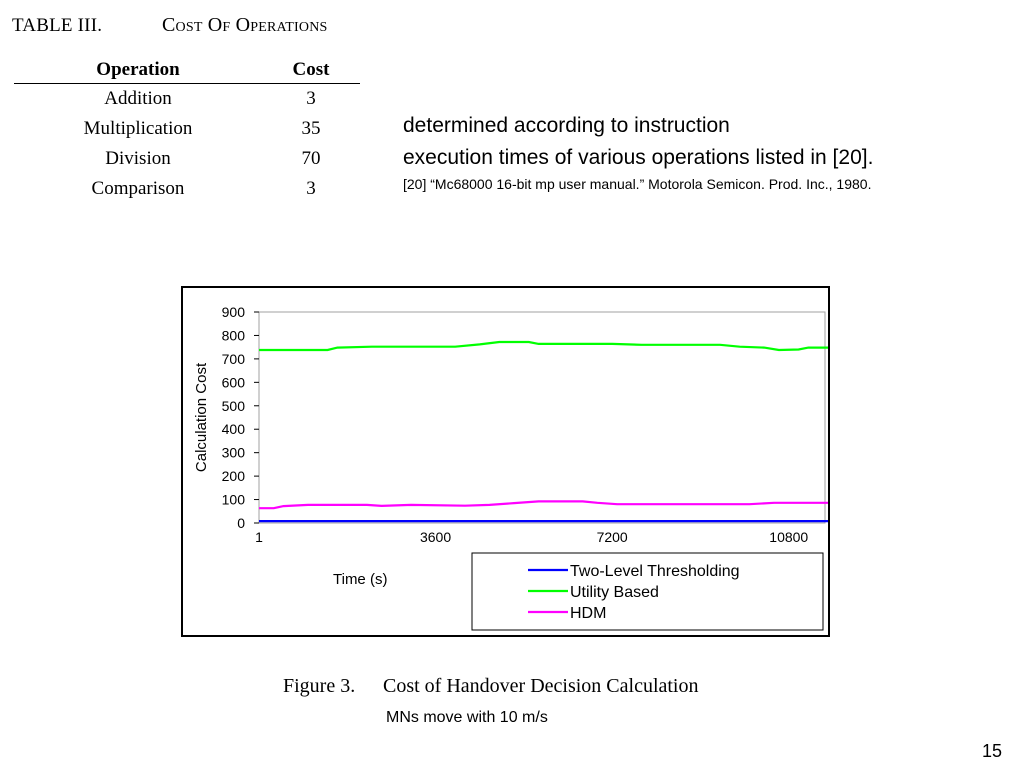 The image size is (1024, 768). I want to click on figure-subtitle: MNs move with 10 m/s, so click(467, 717).